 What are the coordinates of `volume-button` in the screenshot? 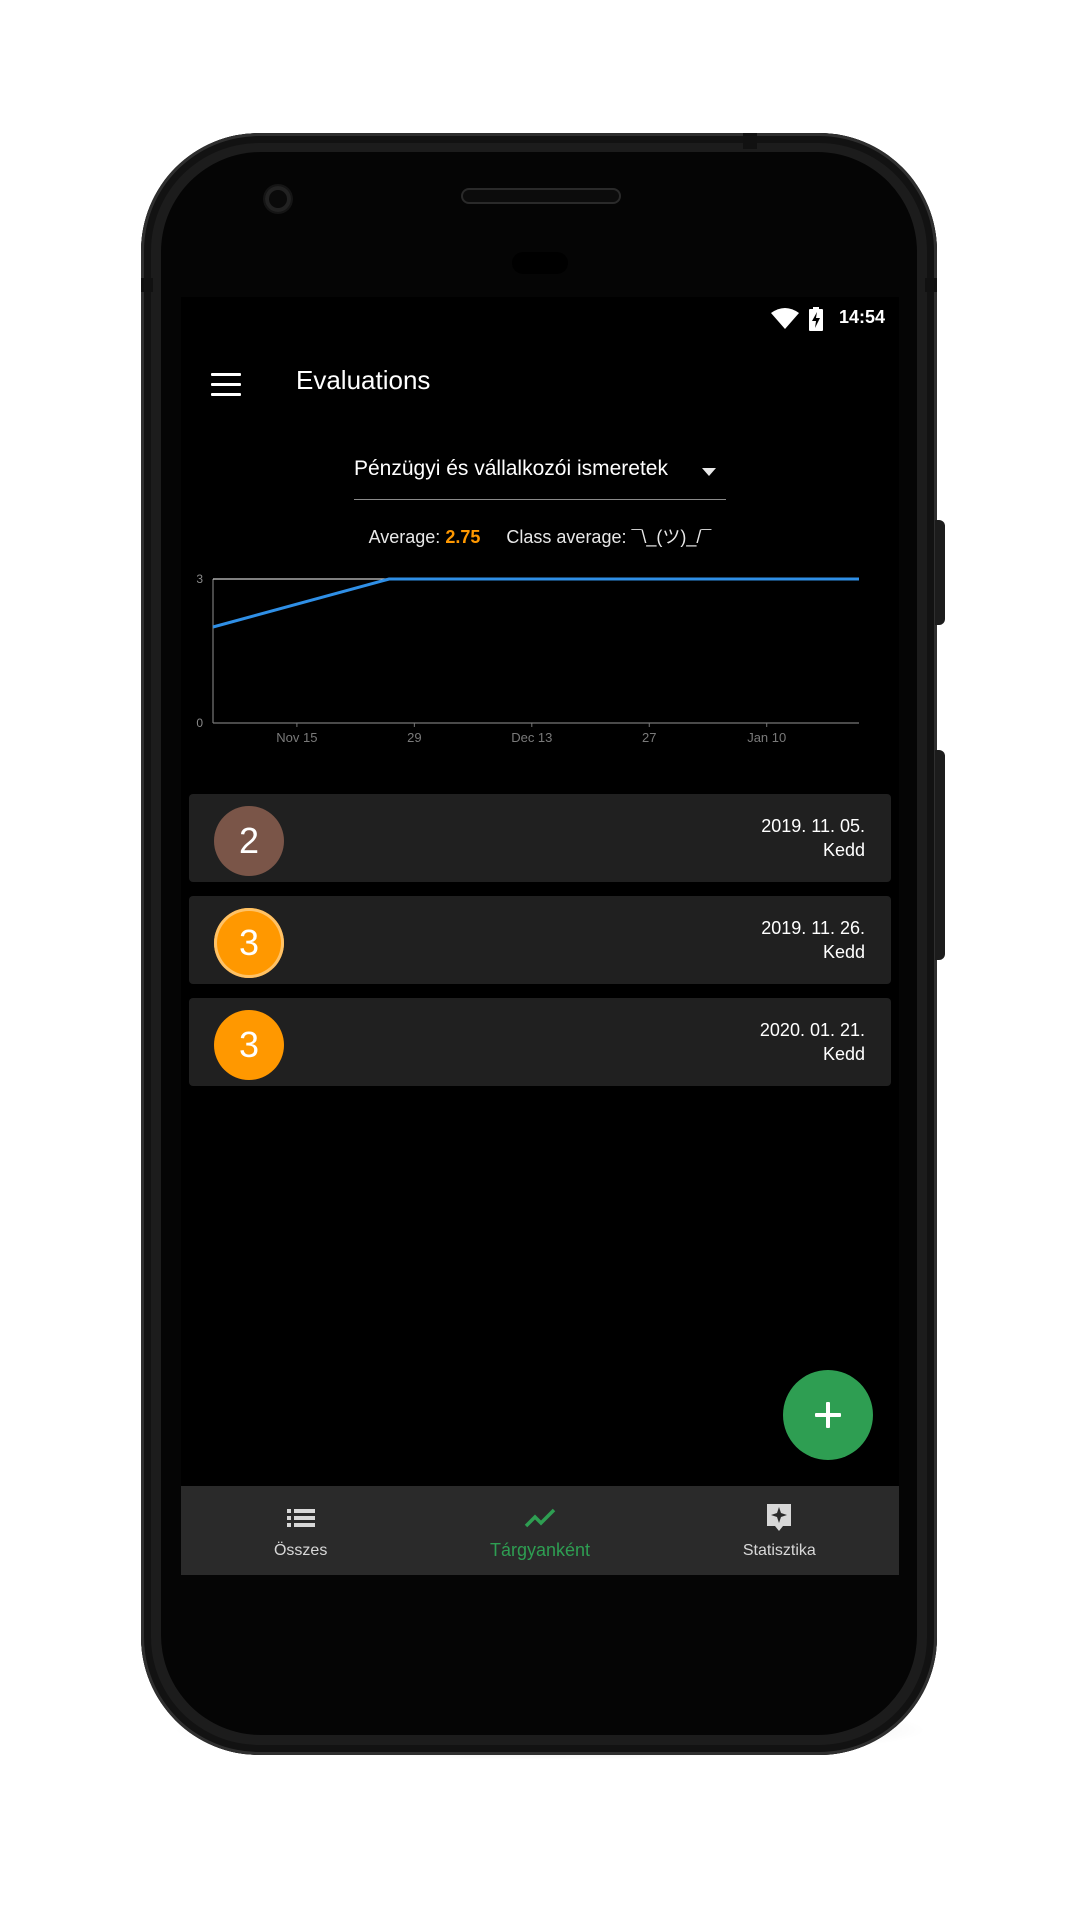 It's located at (940, 855).